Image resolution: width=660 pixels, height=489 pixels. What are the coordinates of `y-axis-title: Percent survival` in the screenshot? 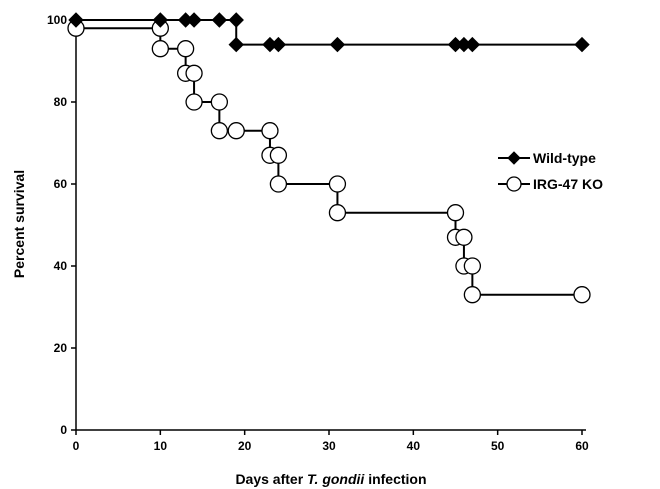 It's located at (19, 224).